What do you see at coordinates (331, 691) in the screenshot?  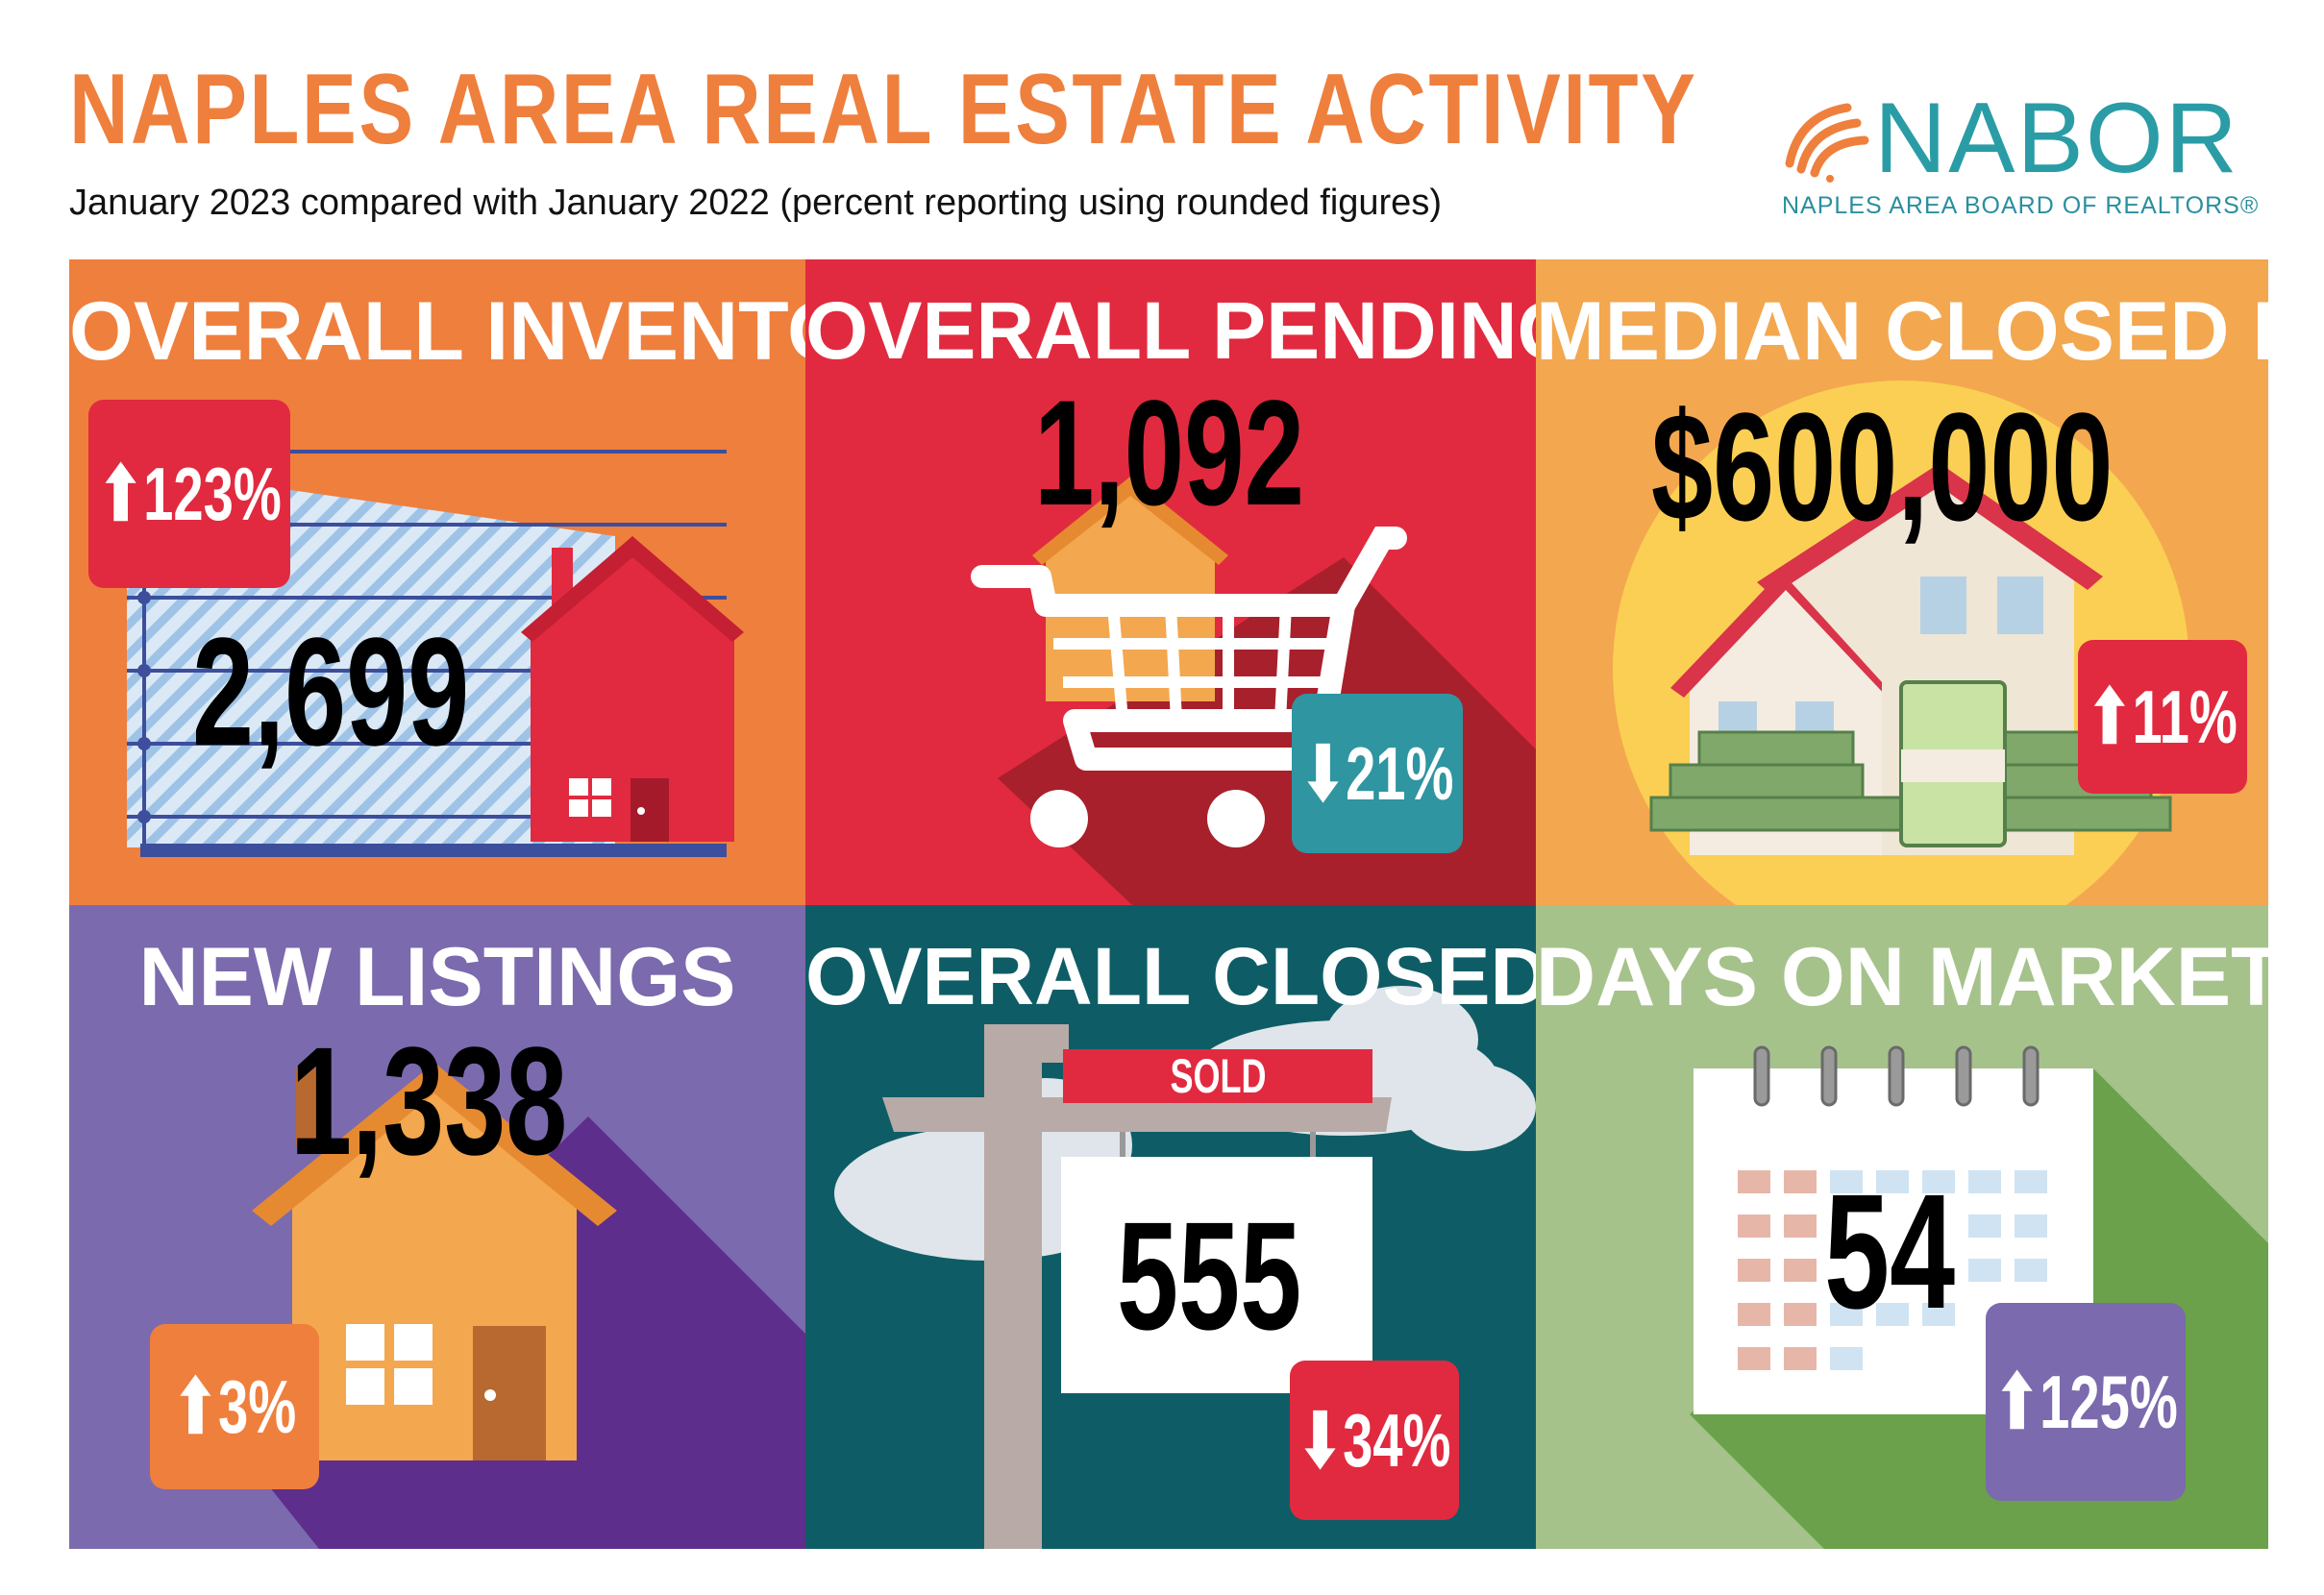 I see `inventory-value: 2,699` at bounding box center [331, 691].